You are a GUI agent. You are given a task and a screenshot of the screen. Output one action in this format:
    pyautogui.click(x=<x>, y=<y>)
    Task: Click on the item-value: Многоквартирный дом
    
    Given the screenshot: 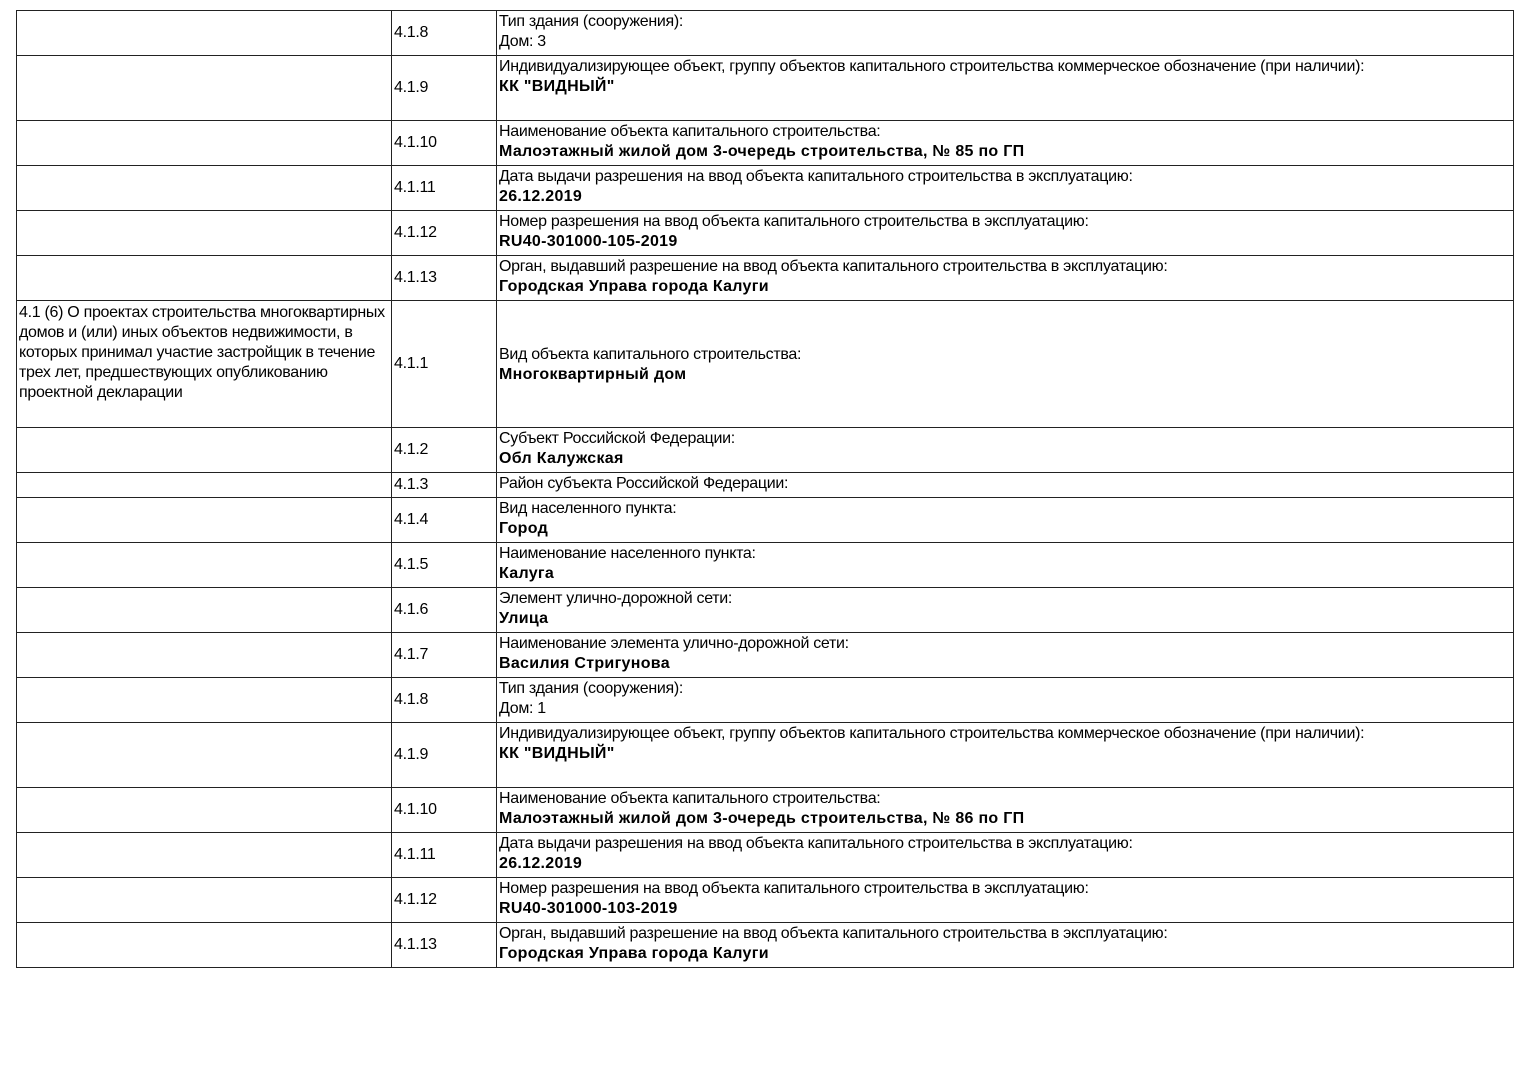 What is the action you would take?
    pyautogui.click(x=593, y=374)
    